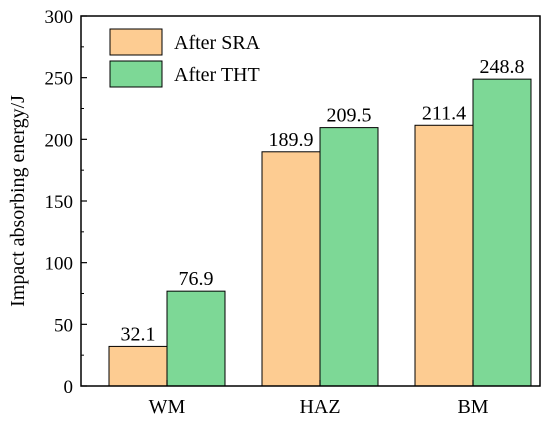  What do you see at coordinates (59, 264) in the screenshot?
I see `y-tick-label-100: 100` at bounding box center [59, 264].